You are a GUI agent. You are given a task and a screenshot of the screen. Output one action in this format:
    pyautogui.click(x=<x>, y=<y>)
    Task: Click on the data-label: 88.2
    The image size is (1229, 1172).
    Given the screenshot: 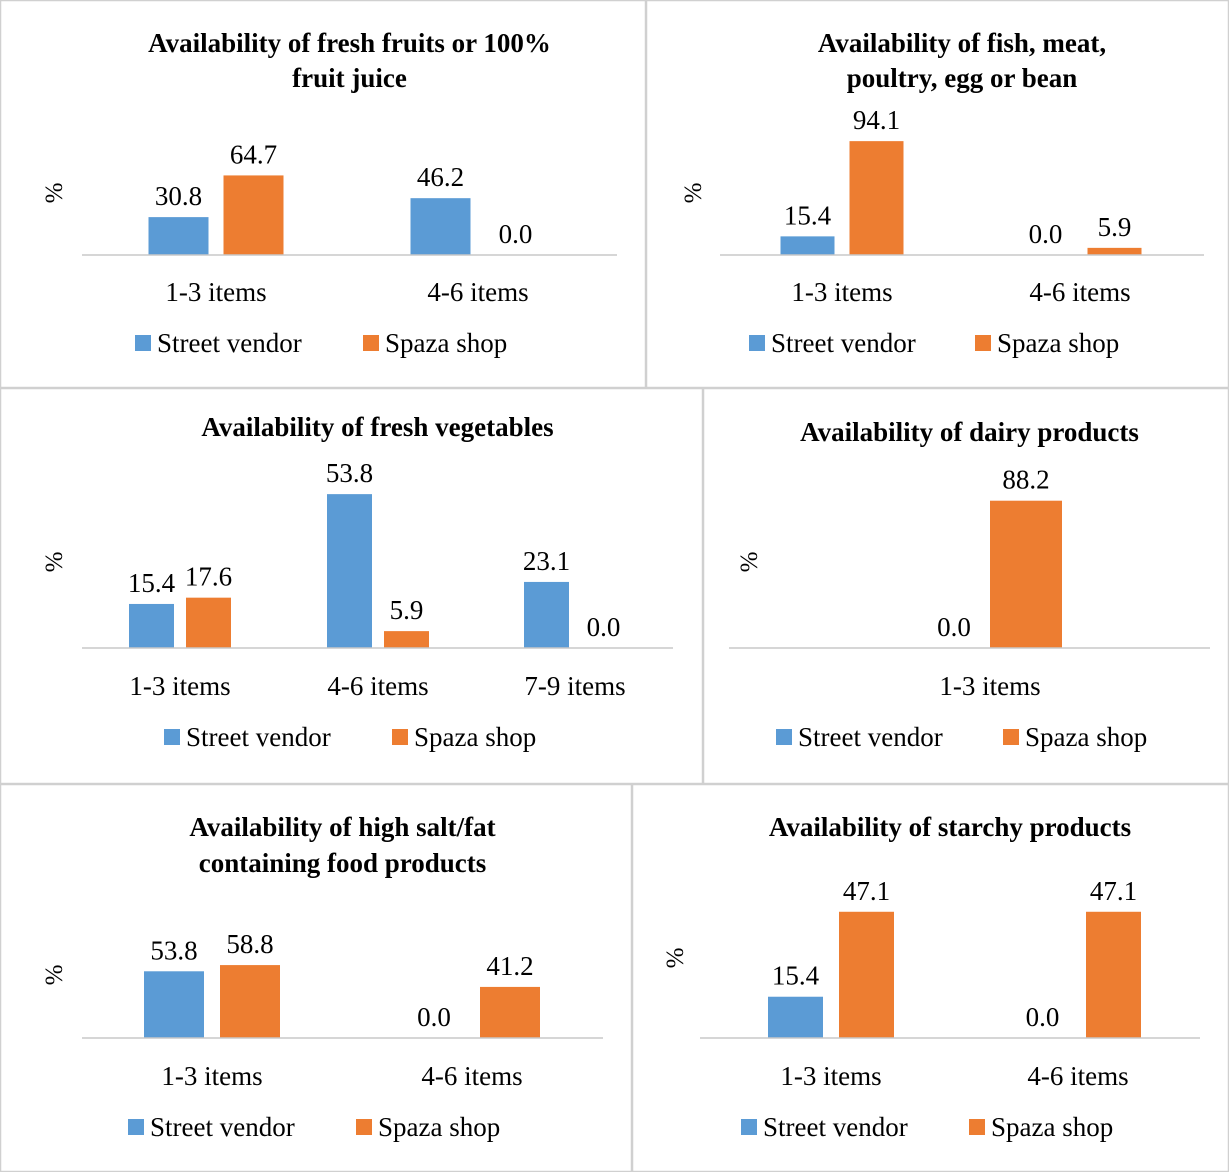 What is the action you would take?
    pyautogui.click(x=1025, y=480)
    